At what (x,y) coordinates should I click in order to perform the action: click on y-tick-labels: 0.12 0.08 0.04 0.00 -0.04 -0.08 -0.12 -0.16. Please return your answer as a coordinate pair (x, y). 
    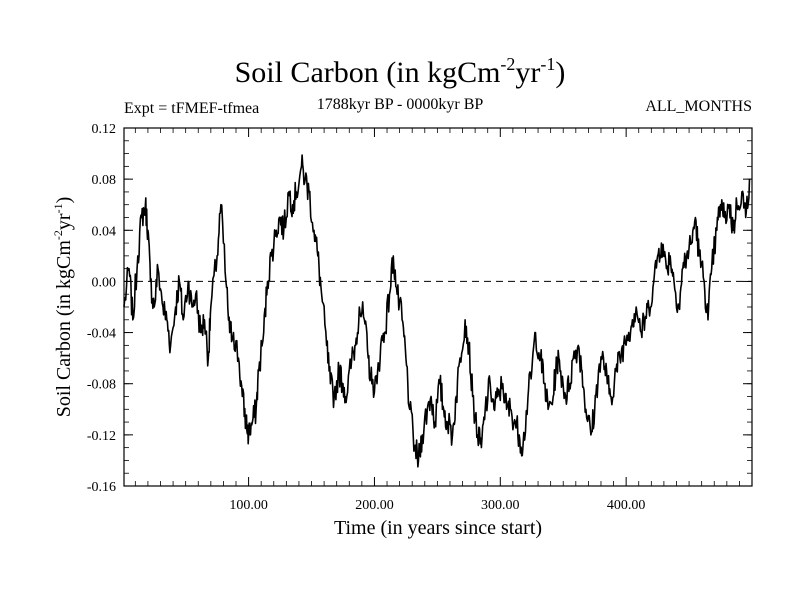
    Looking at the image, I should click on (101, 308).